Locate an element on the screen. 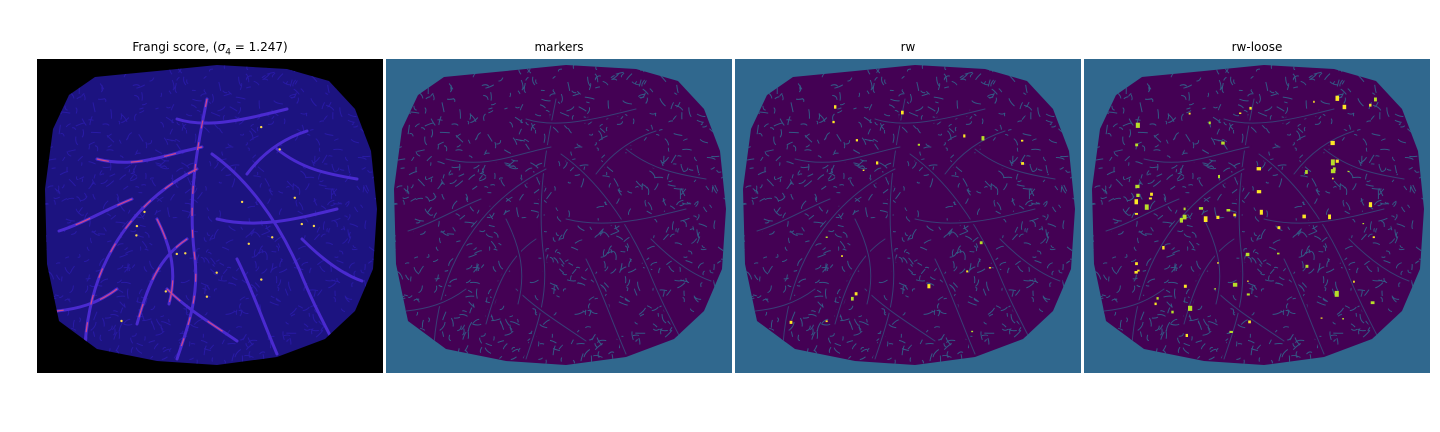 This screenshot has height=432, width=1440. panel-title-markers: markers is located at coordinates (559, 47).